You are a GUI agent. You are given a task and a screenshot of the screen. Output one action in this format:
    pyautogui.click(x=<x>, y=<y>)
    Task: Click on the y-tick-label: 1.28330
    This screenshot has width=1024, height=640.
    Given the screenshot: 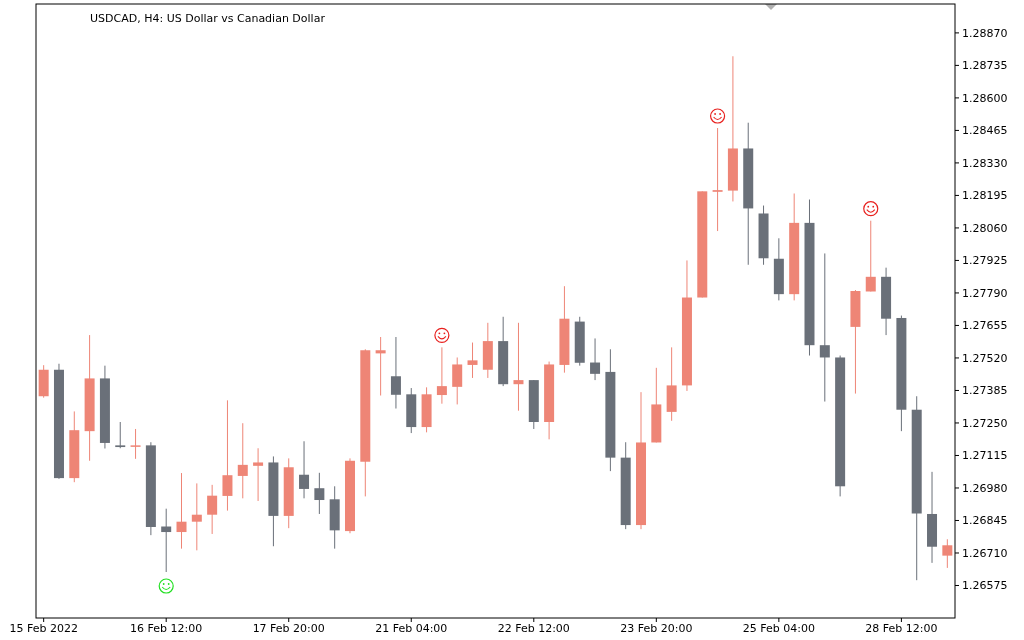 What is the action you would take?
    pyautogui.click(x=985, y=163)
    